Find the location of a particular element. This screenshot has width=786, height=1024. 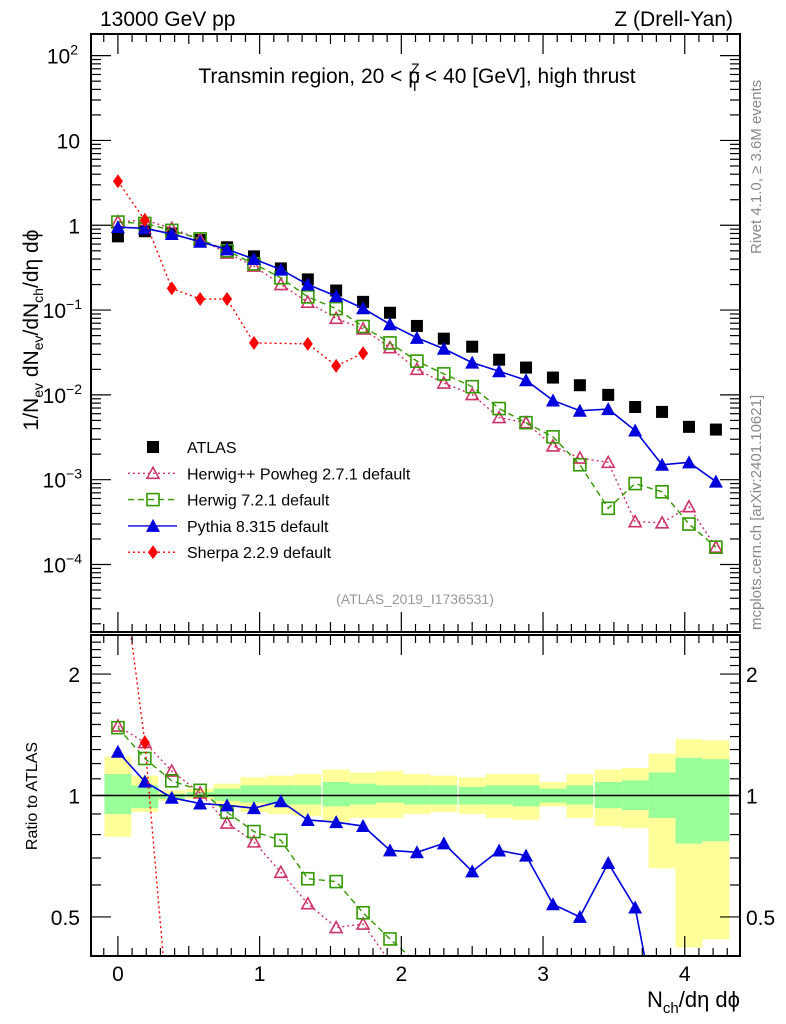

y-tick-label: 10² is located at coordinates (62, 55).